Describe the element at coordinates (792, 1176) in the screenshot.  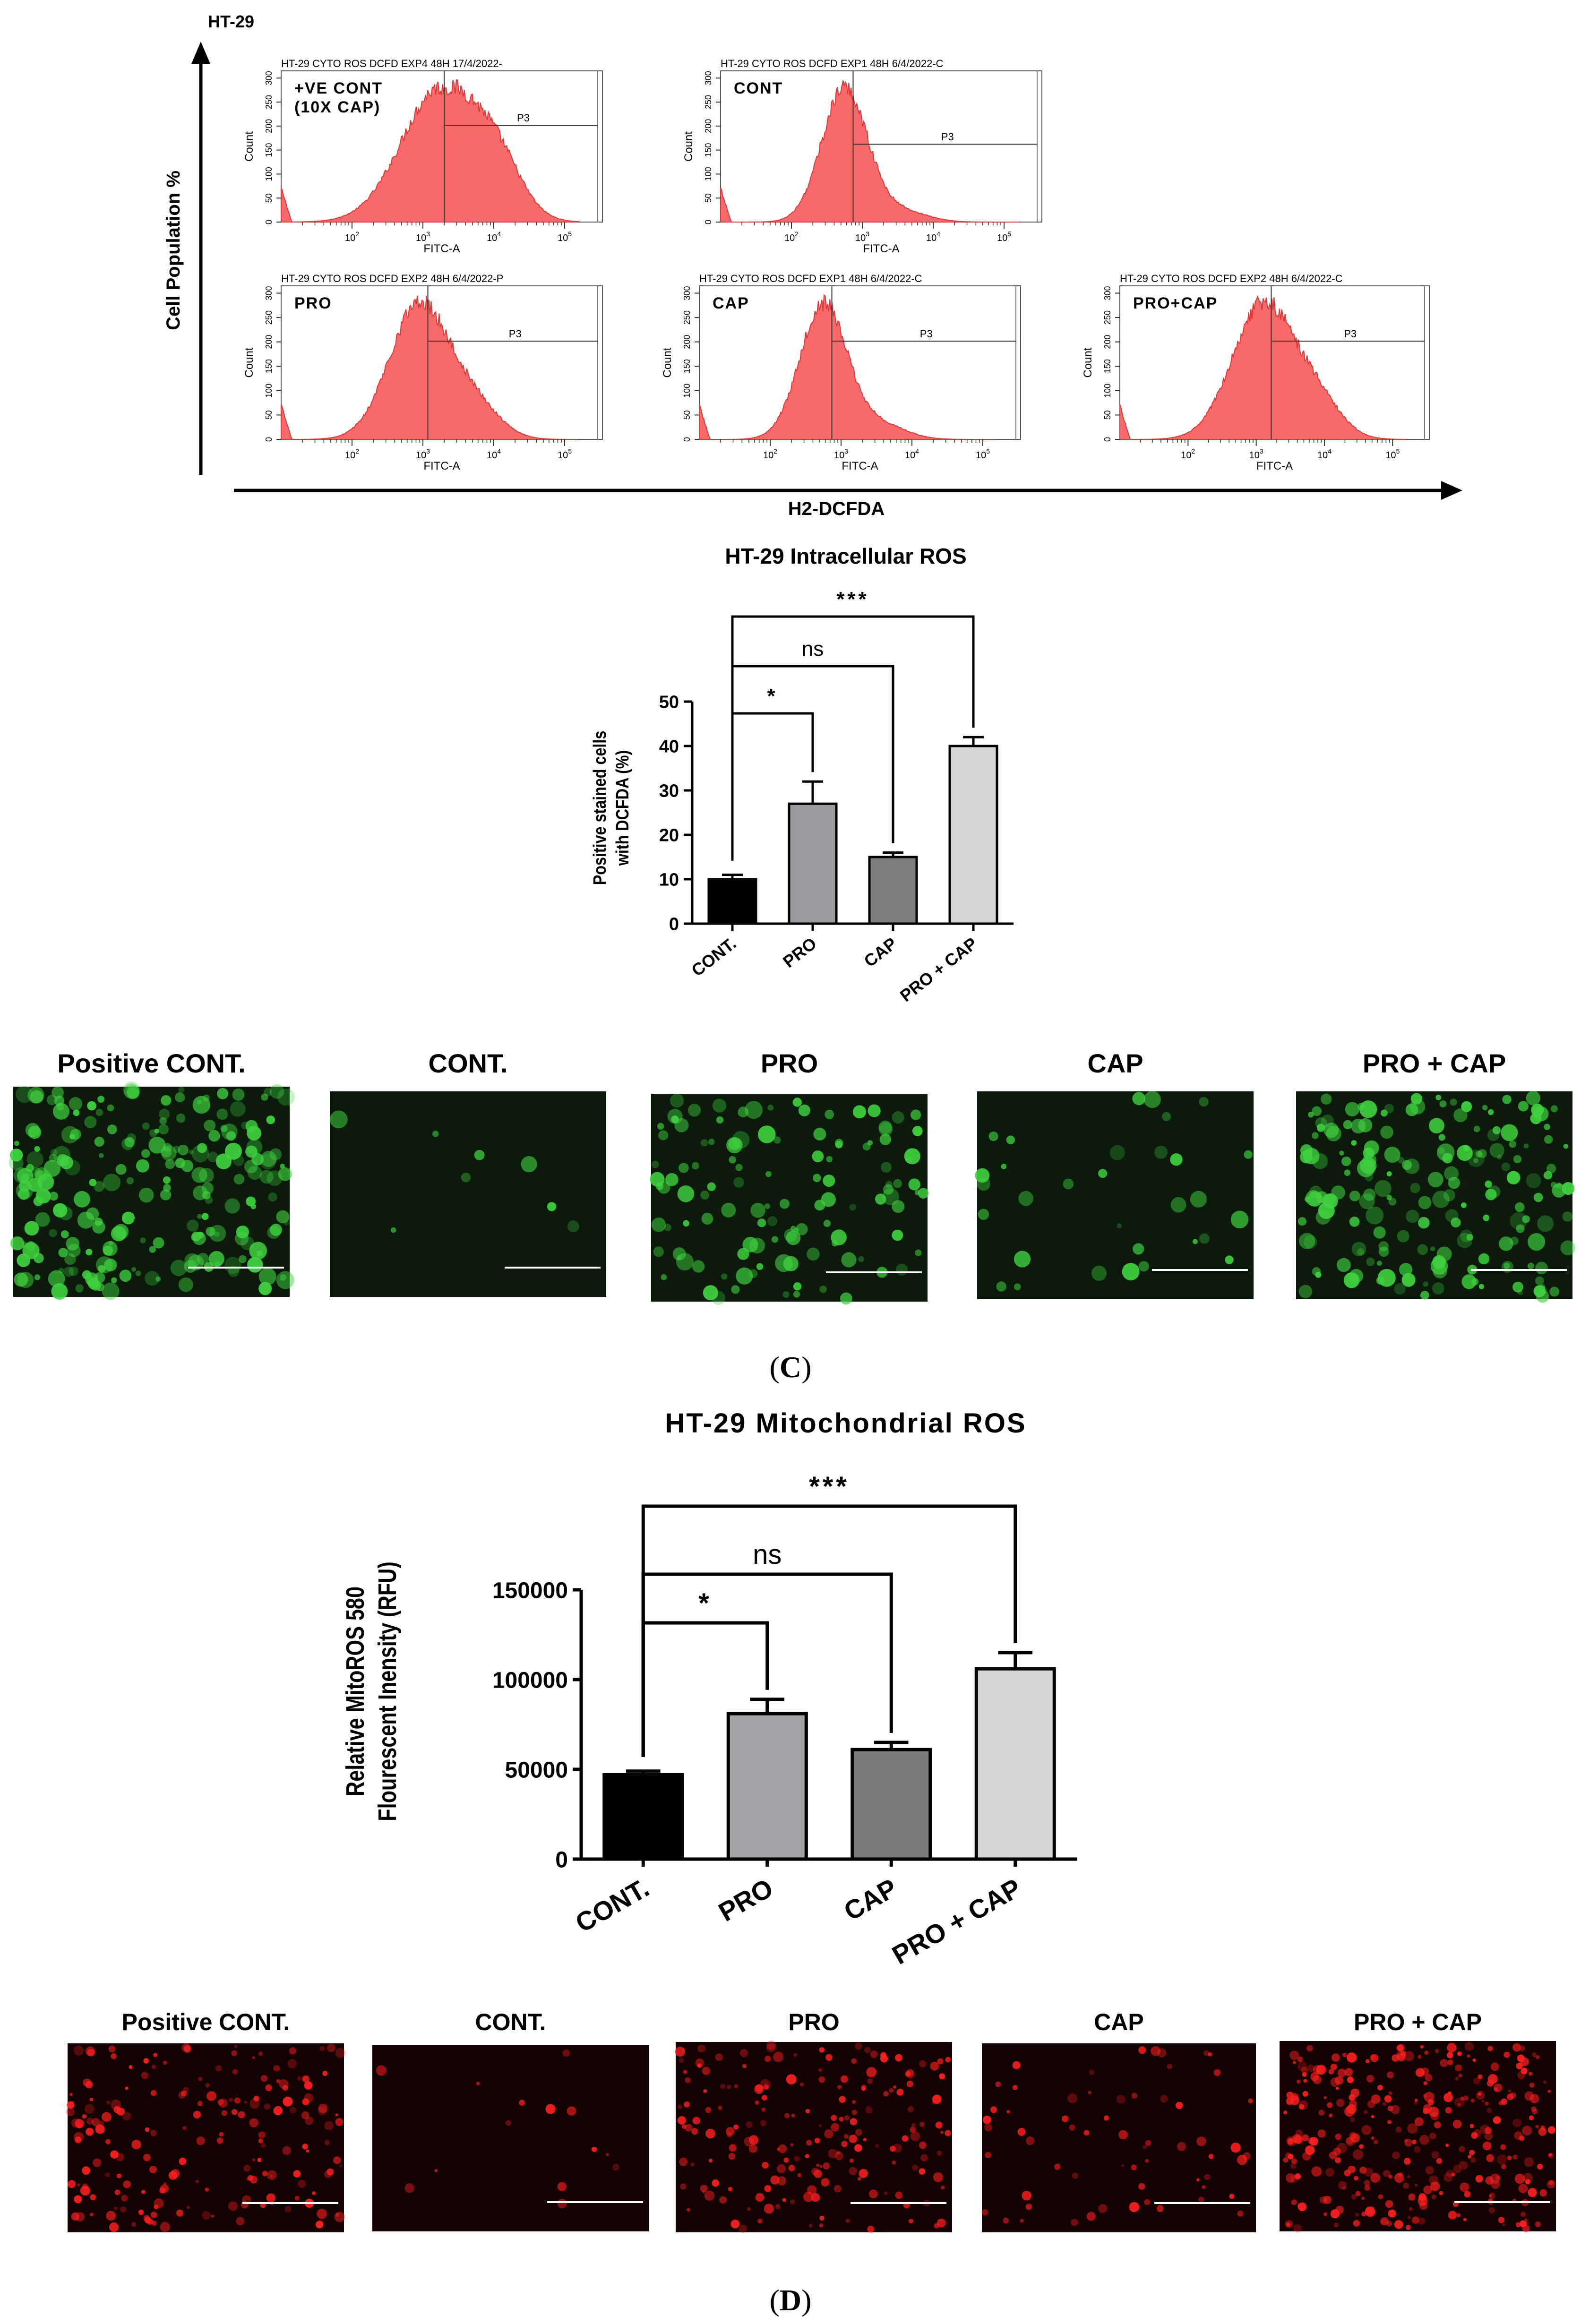
I see `dcfda-fluorescence-images: Positive CONT. CONT. PRO CAP PRO + CAP` at that location.